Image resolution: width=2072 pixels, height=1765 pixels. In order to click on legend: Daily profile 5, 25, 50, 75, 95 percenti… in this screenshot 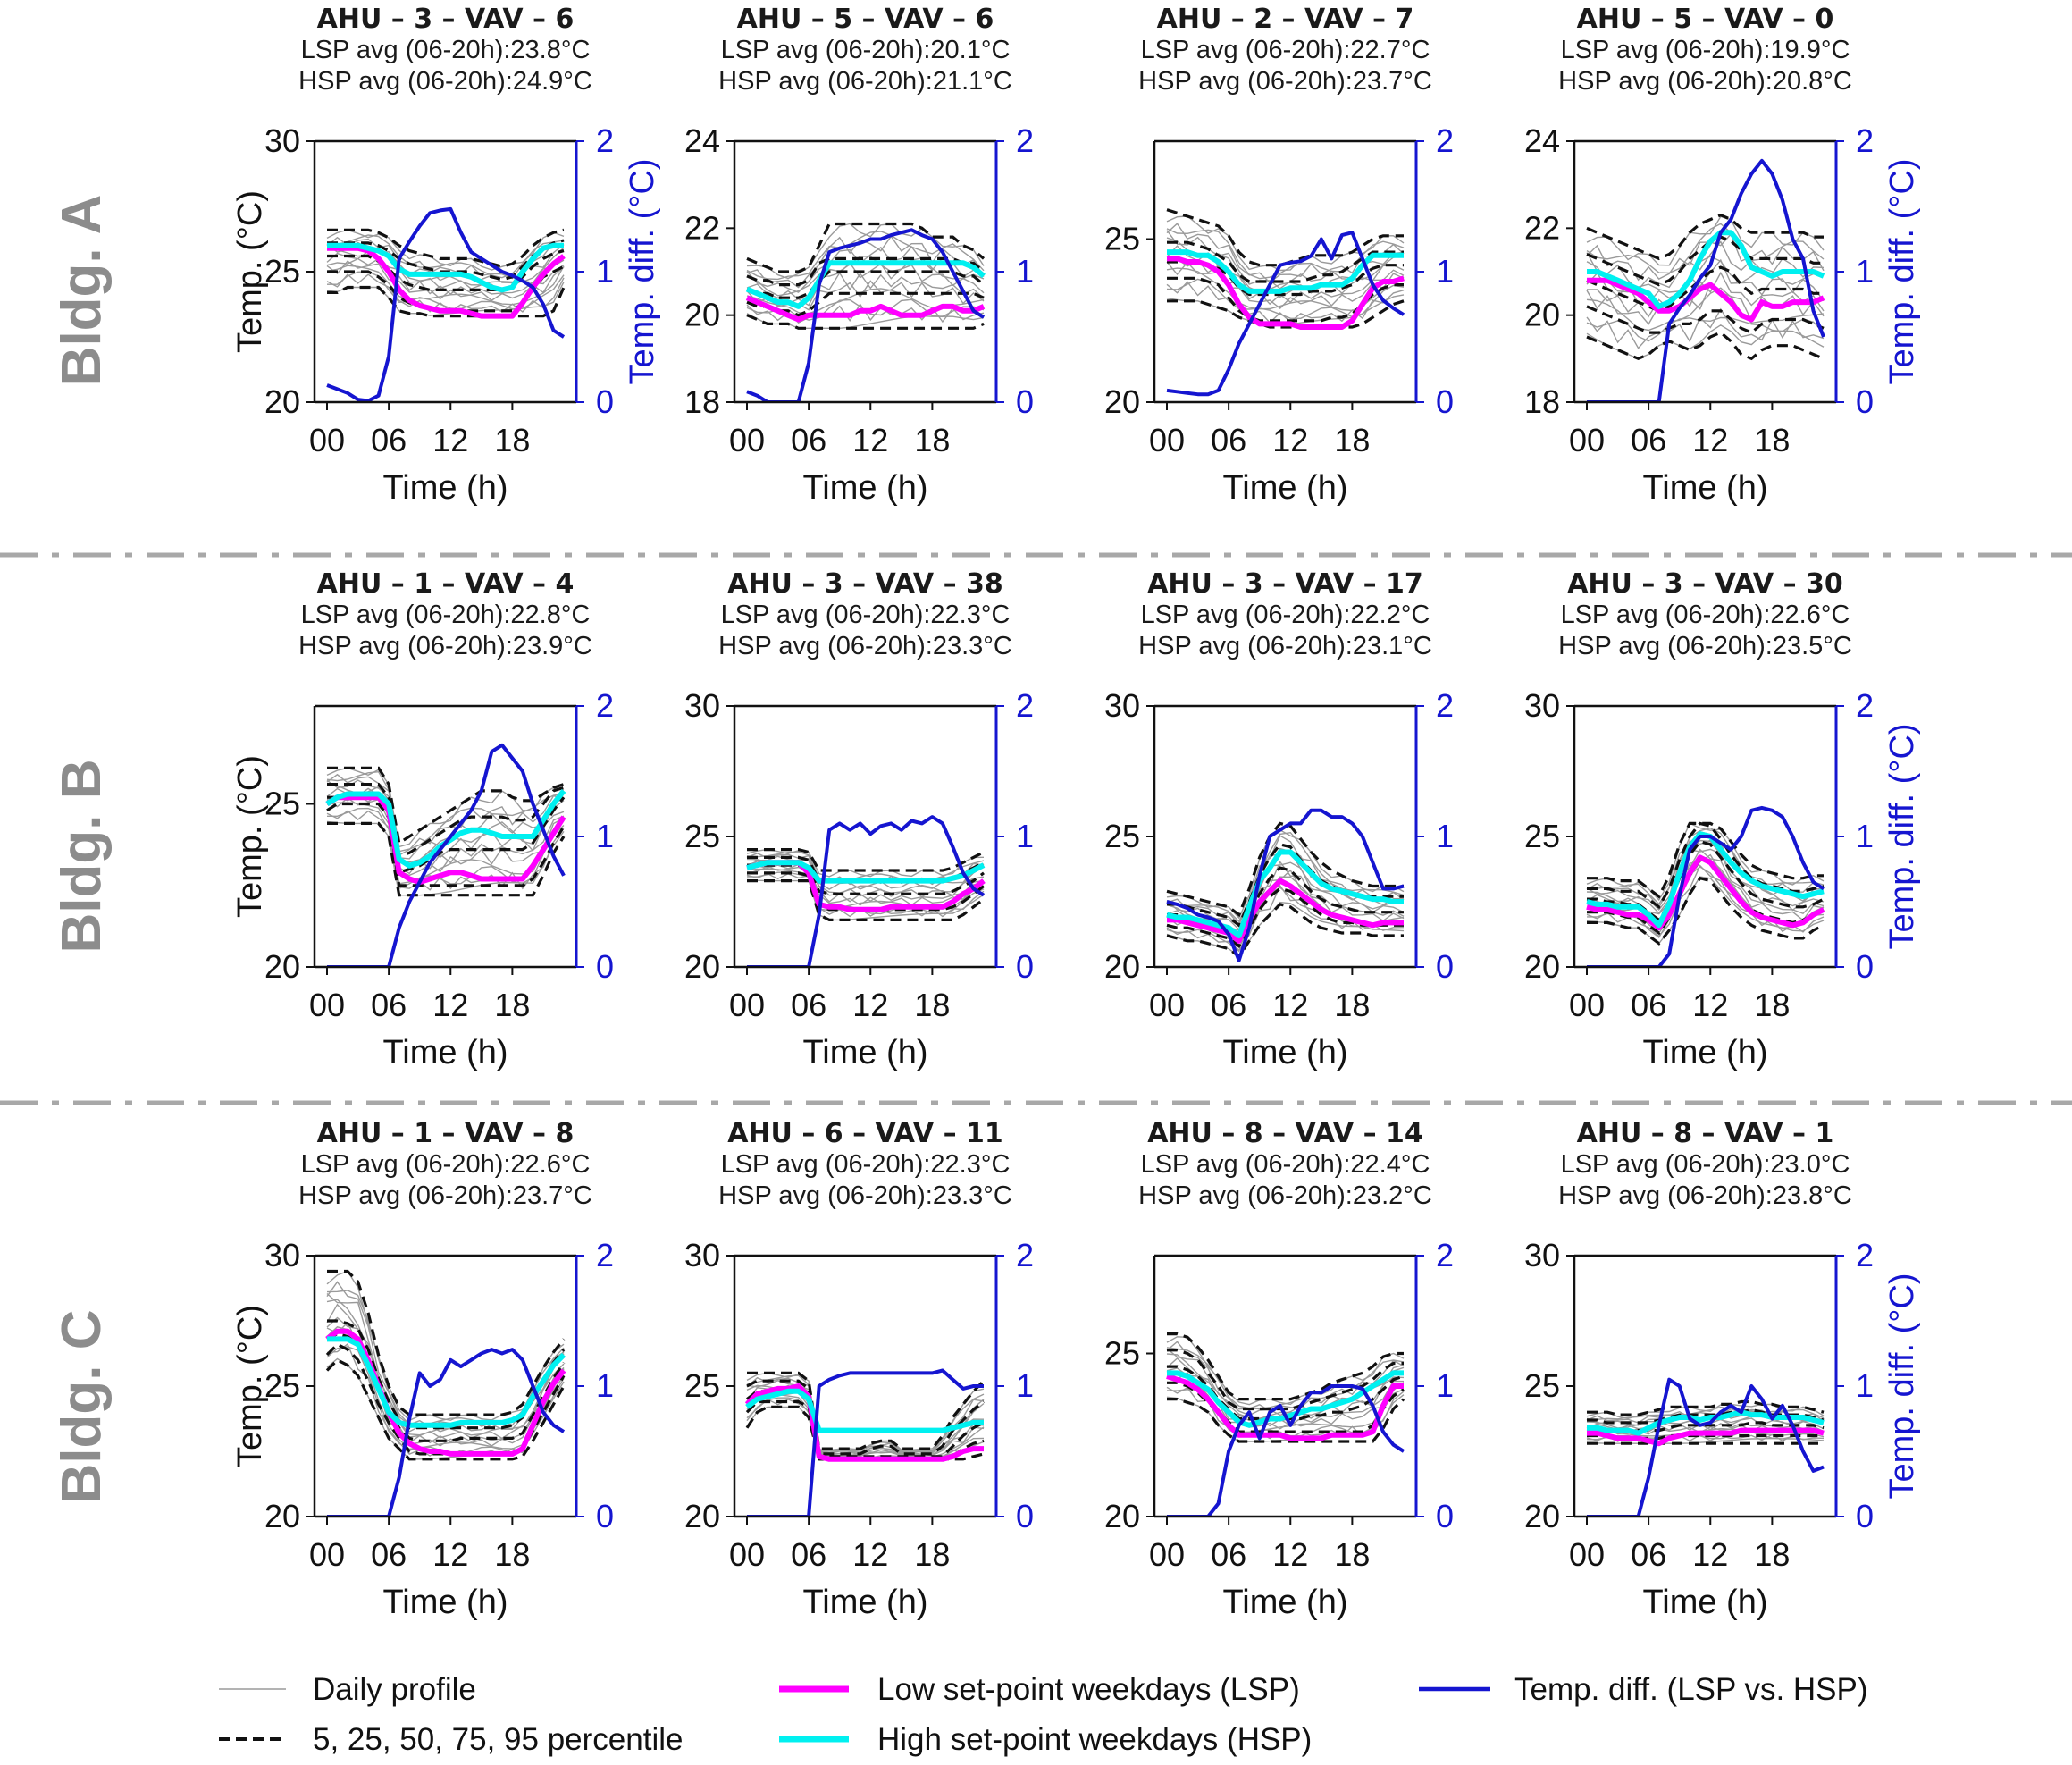, I will do `click(1043, 1715)`.